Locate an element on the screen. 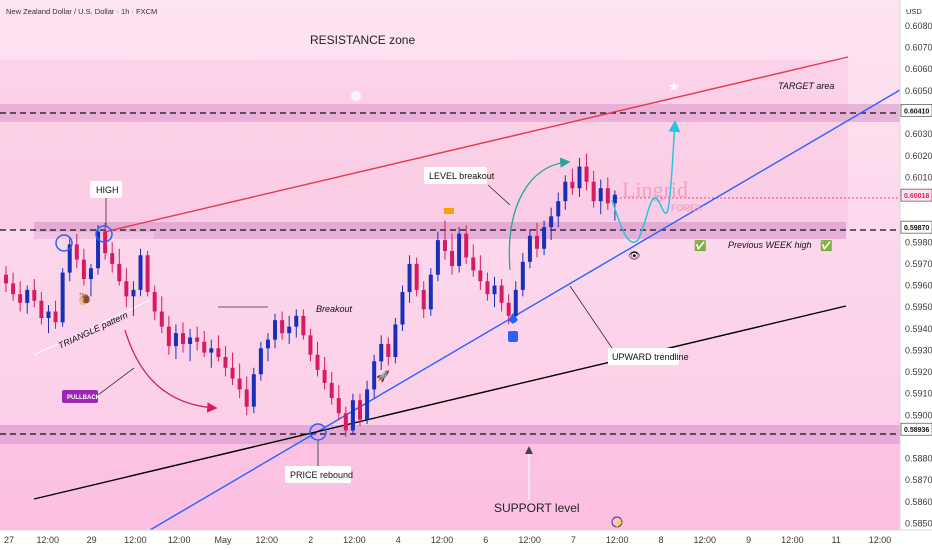  triangle-lower-line is located at coordinates (92, 327).